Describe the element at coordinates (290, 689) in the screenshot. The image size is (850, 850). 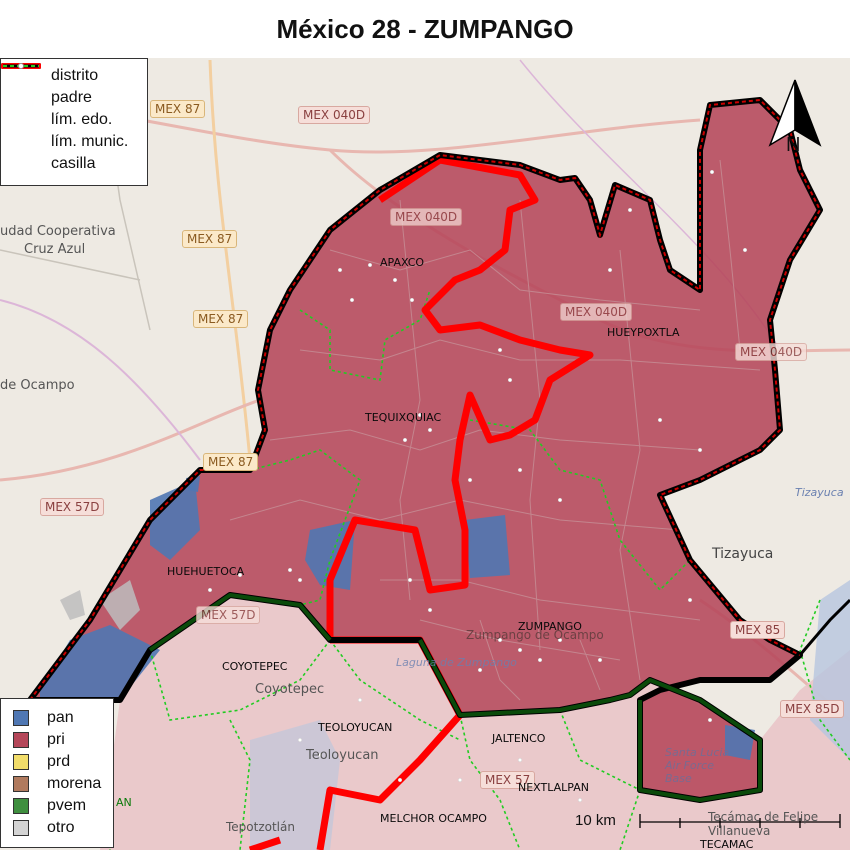
I see `place-label: Coyotepec` at that location.